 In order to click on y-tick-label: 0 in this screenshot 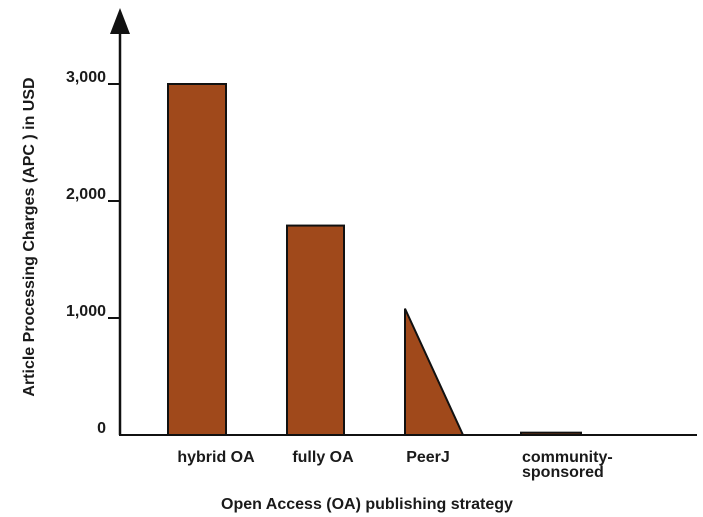, I will do `click(101, 428)`.